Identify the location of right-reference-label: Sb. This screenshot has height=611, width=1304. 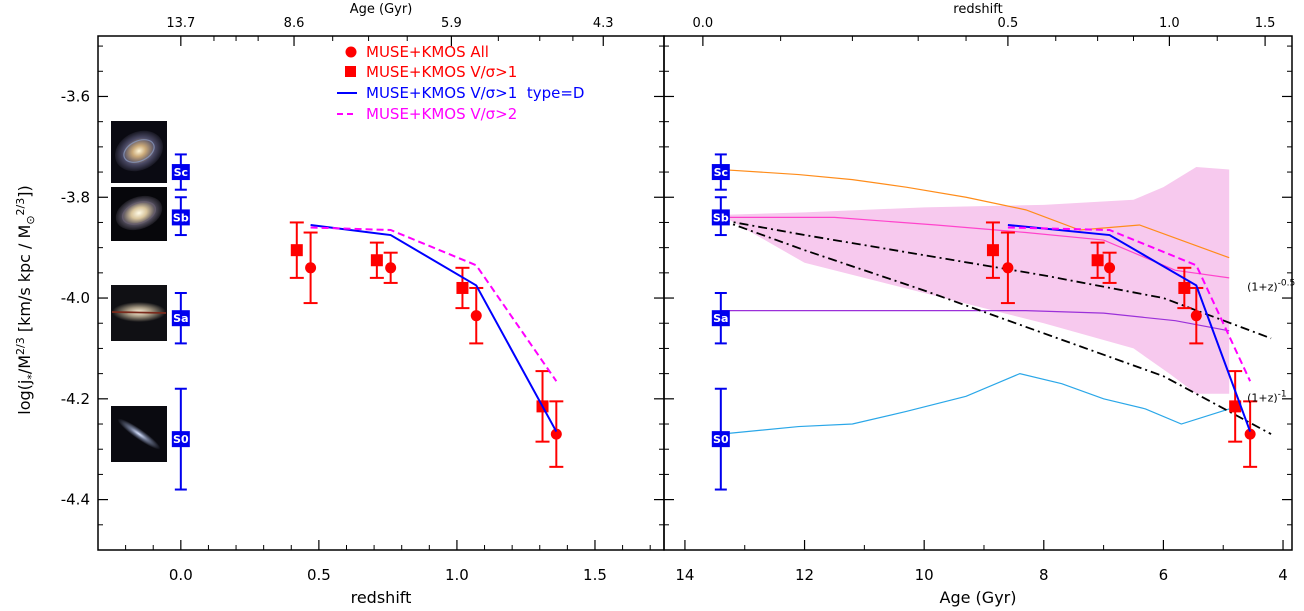
(721, 217).